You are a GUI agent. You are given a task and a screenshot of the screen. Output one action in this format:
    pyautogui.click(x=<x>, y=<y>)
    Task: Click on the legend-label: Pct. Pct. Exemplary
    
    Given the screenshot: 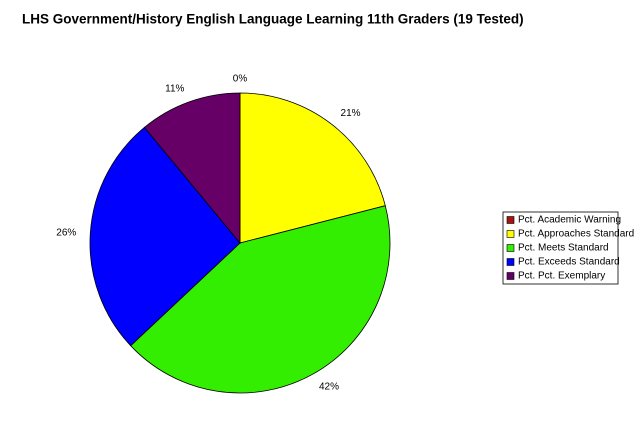 What is the action you would take?
    pyautogui.click(x=561, y=276)
    